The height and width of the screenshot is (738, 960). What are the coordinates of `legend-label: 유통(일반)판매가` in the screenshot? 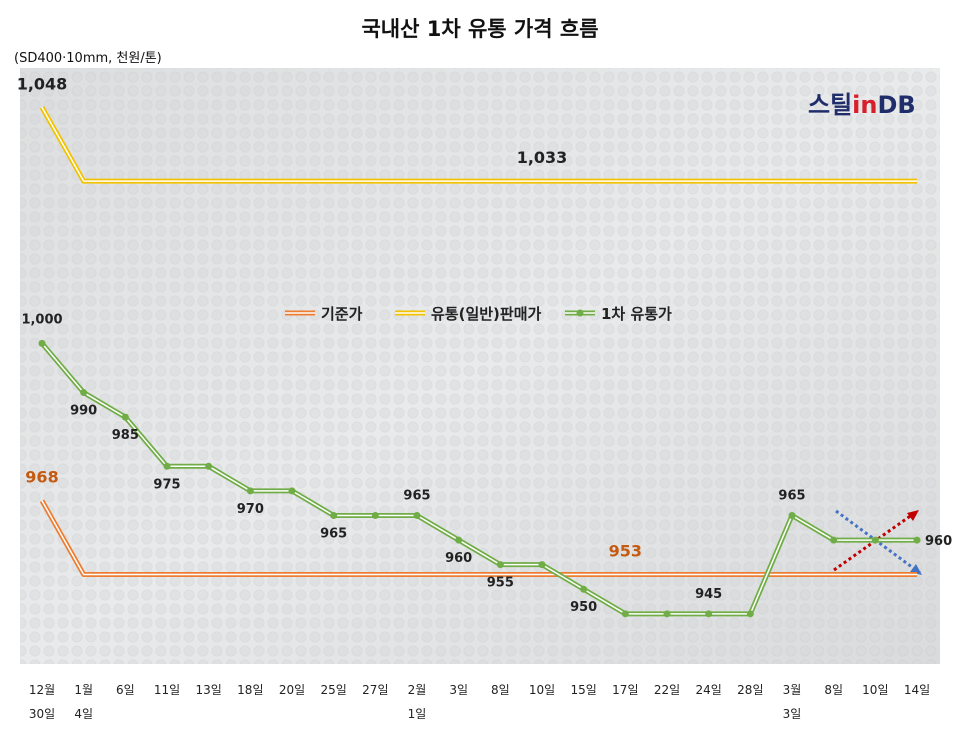 It's located at (486, 314).